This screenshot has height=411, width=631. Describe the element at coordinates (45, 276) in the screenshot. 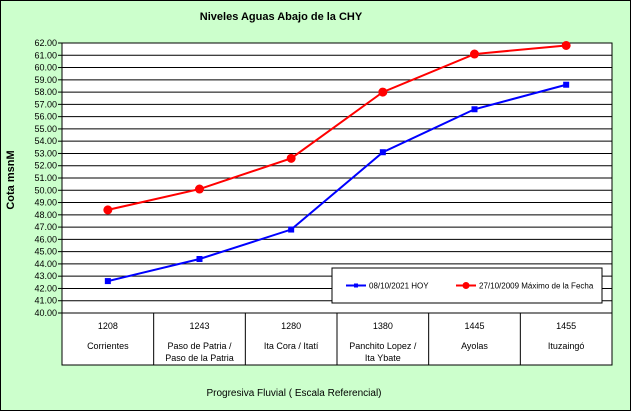

I see `y-tick-label: 43.00` at that location.